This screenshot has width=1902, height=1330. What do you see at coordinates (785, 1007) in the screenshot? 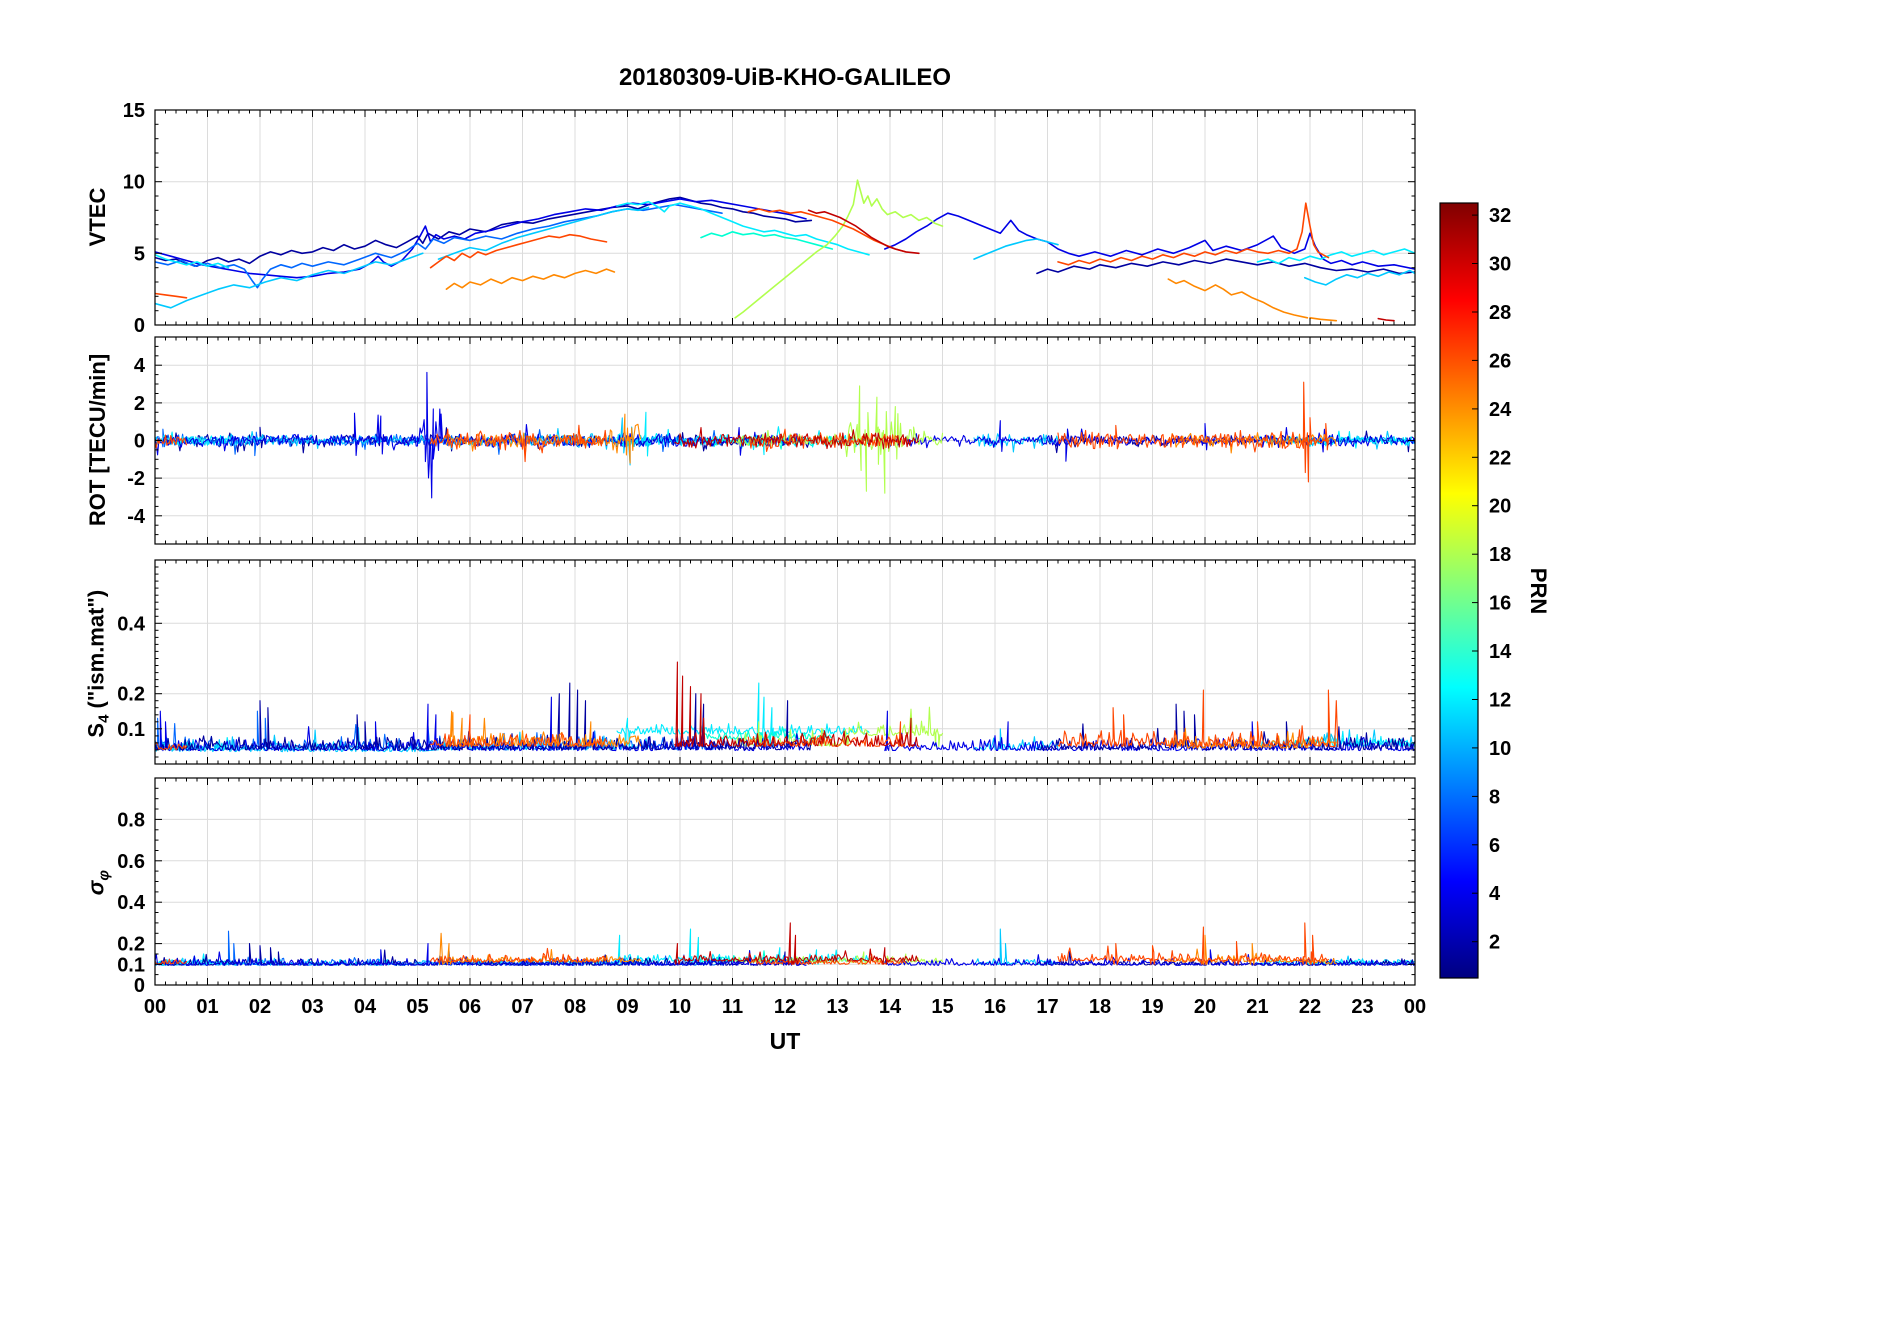
I see `x-tick-label: 12` at bounding box center [785, 1007].